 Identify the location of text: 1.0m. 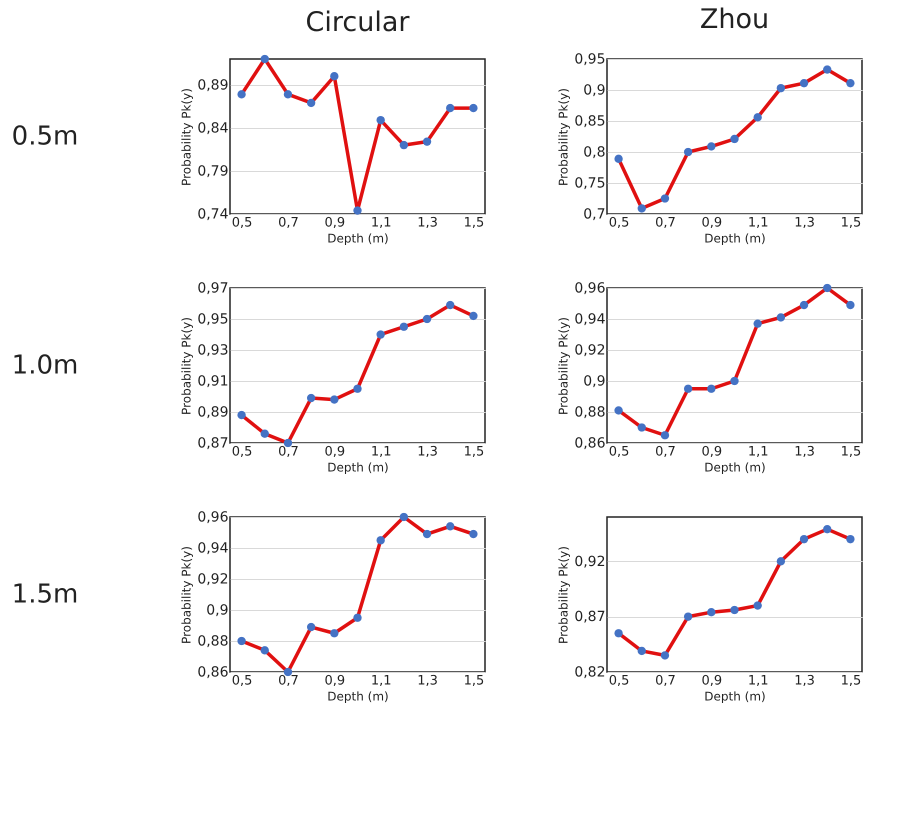
(45, 365).